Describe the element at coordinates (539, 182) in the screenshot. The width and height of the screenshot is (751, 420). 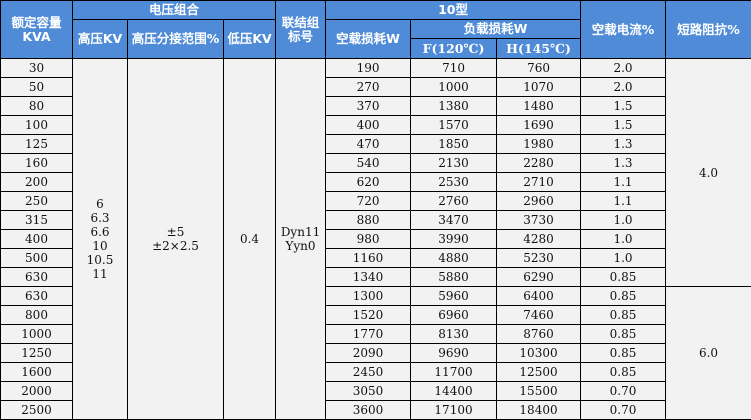
I see `cell-load-loss-h: 2710` at that location.